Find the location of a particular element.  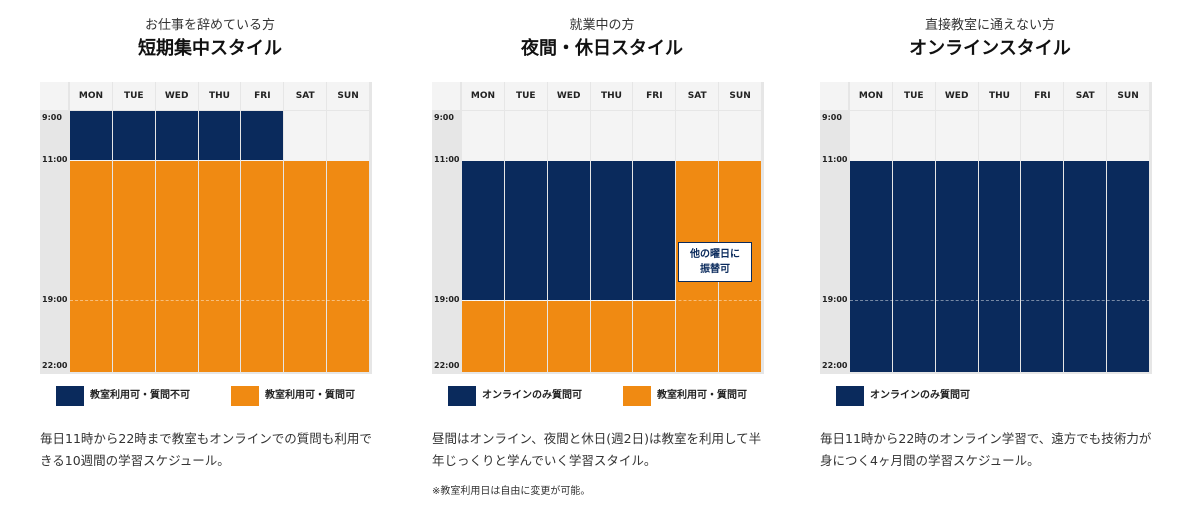

legend-item: 教室利用可・質問不可 is located at coordinates (141, 396).